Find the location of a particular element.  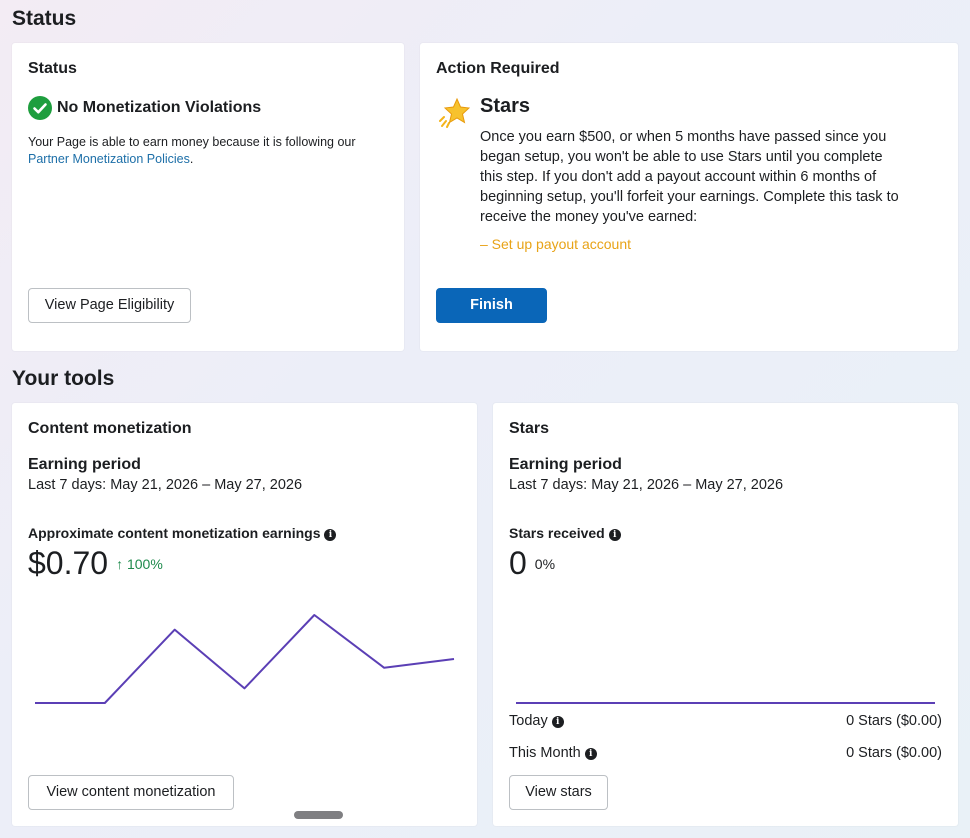

stars-change: 0% is located at coordinates (545, 564).